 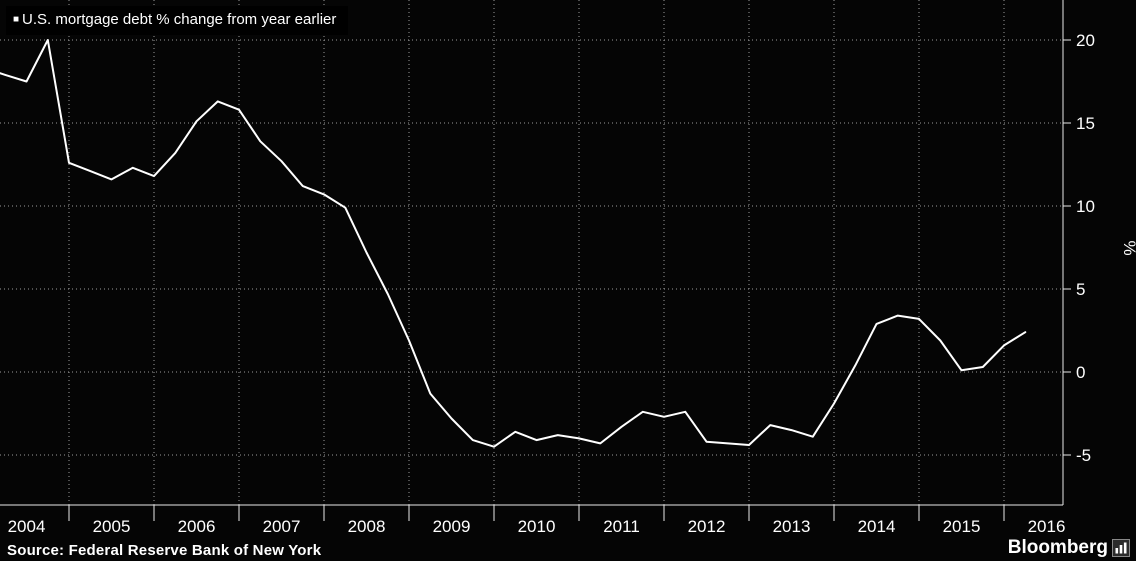 What do you see at coordinates (367, 526) in the screenshot?
I see `x-tick-label: 2008` at bounding box center [367, 526].